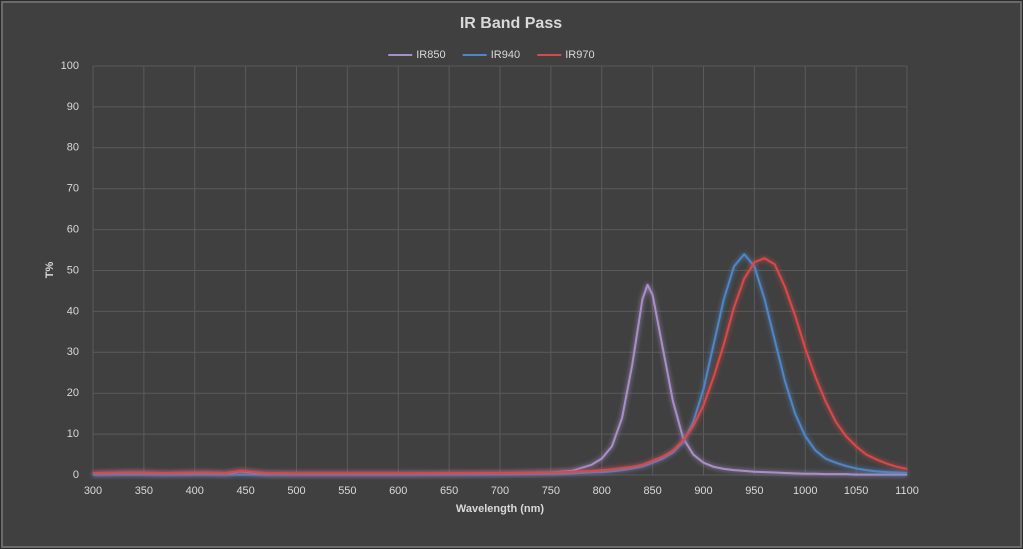  I want to click on y-tick-label: 70, so click(73, 189).